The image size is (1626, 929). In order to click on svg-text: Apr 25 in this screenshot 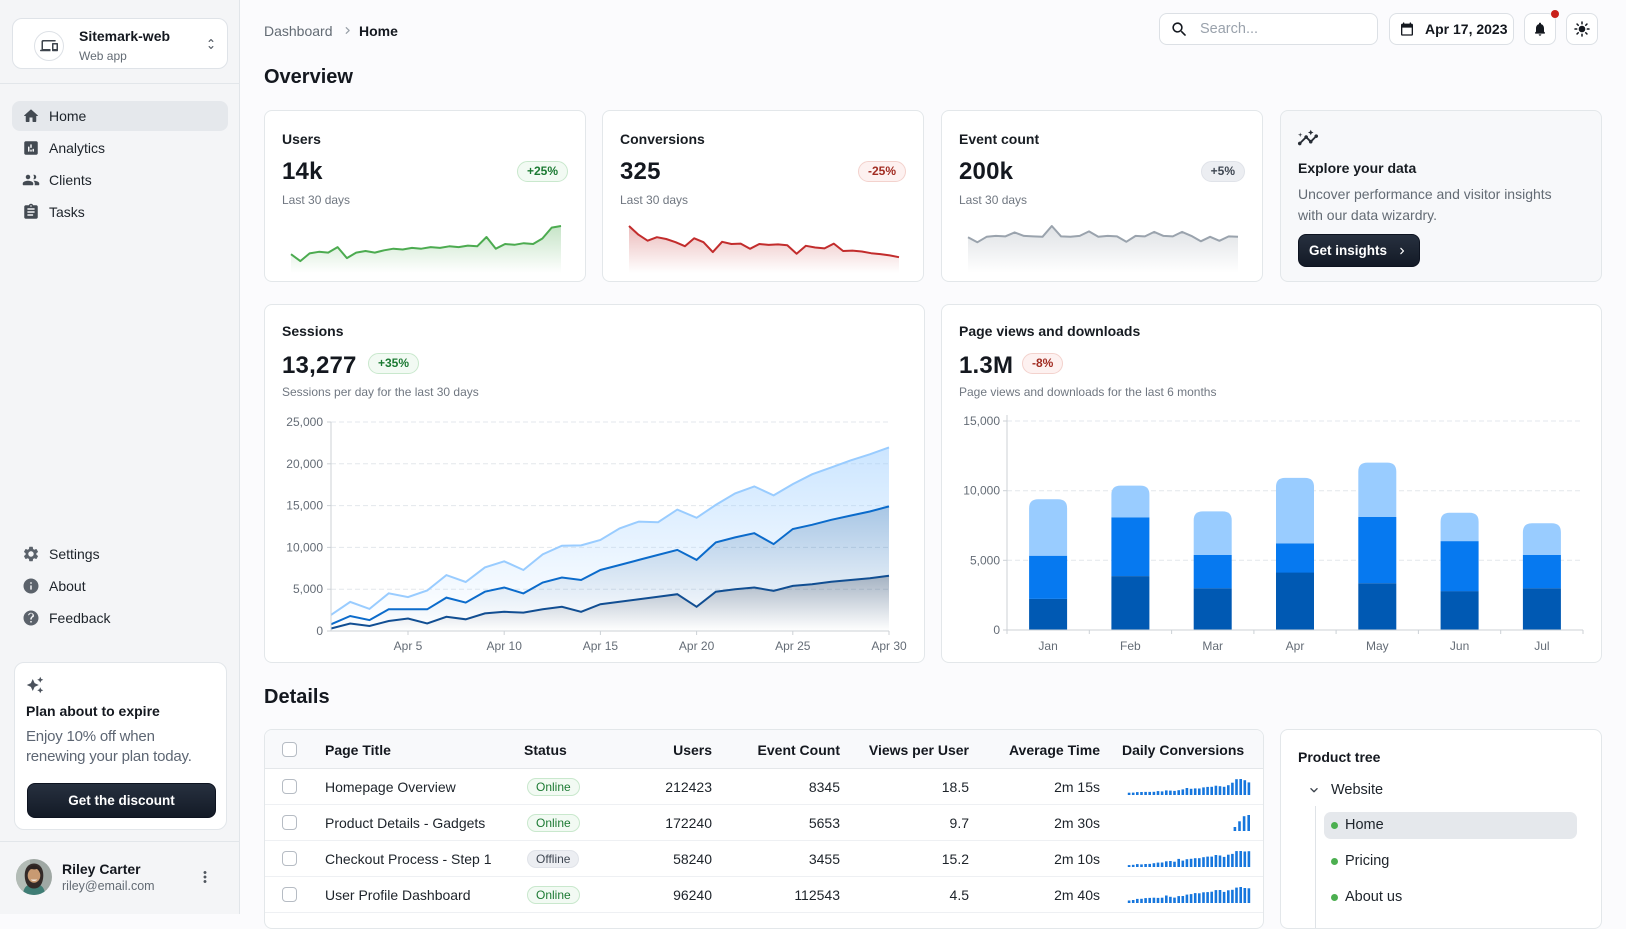, I will do `click(793, 646)`.